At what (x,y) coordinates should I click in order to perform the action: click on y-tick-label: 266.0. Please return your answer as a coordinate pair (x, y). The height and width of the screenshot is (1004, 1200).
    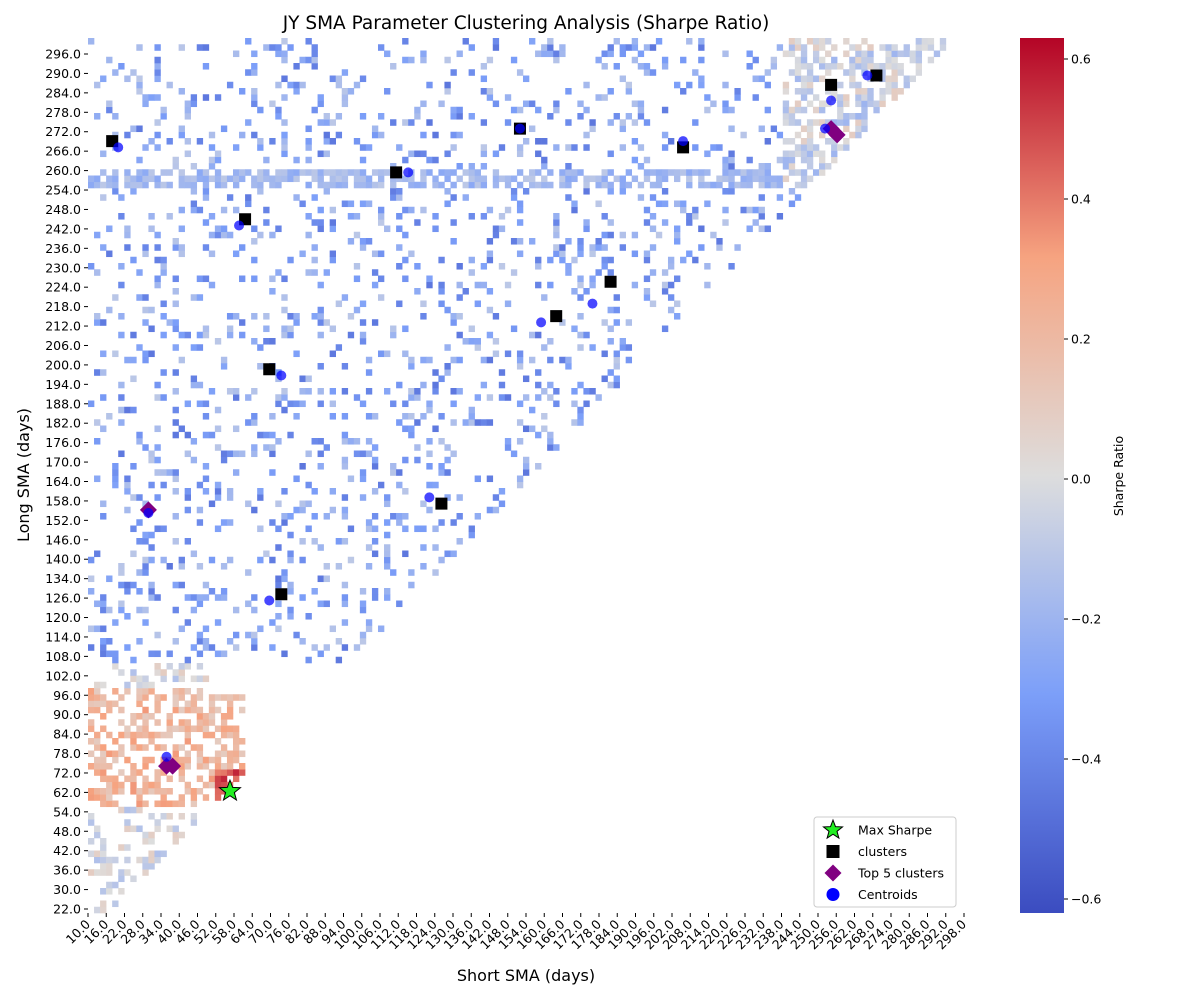
    Looking at the image, I should click on (63, 151).